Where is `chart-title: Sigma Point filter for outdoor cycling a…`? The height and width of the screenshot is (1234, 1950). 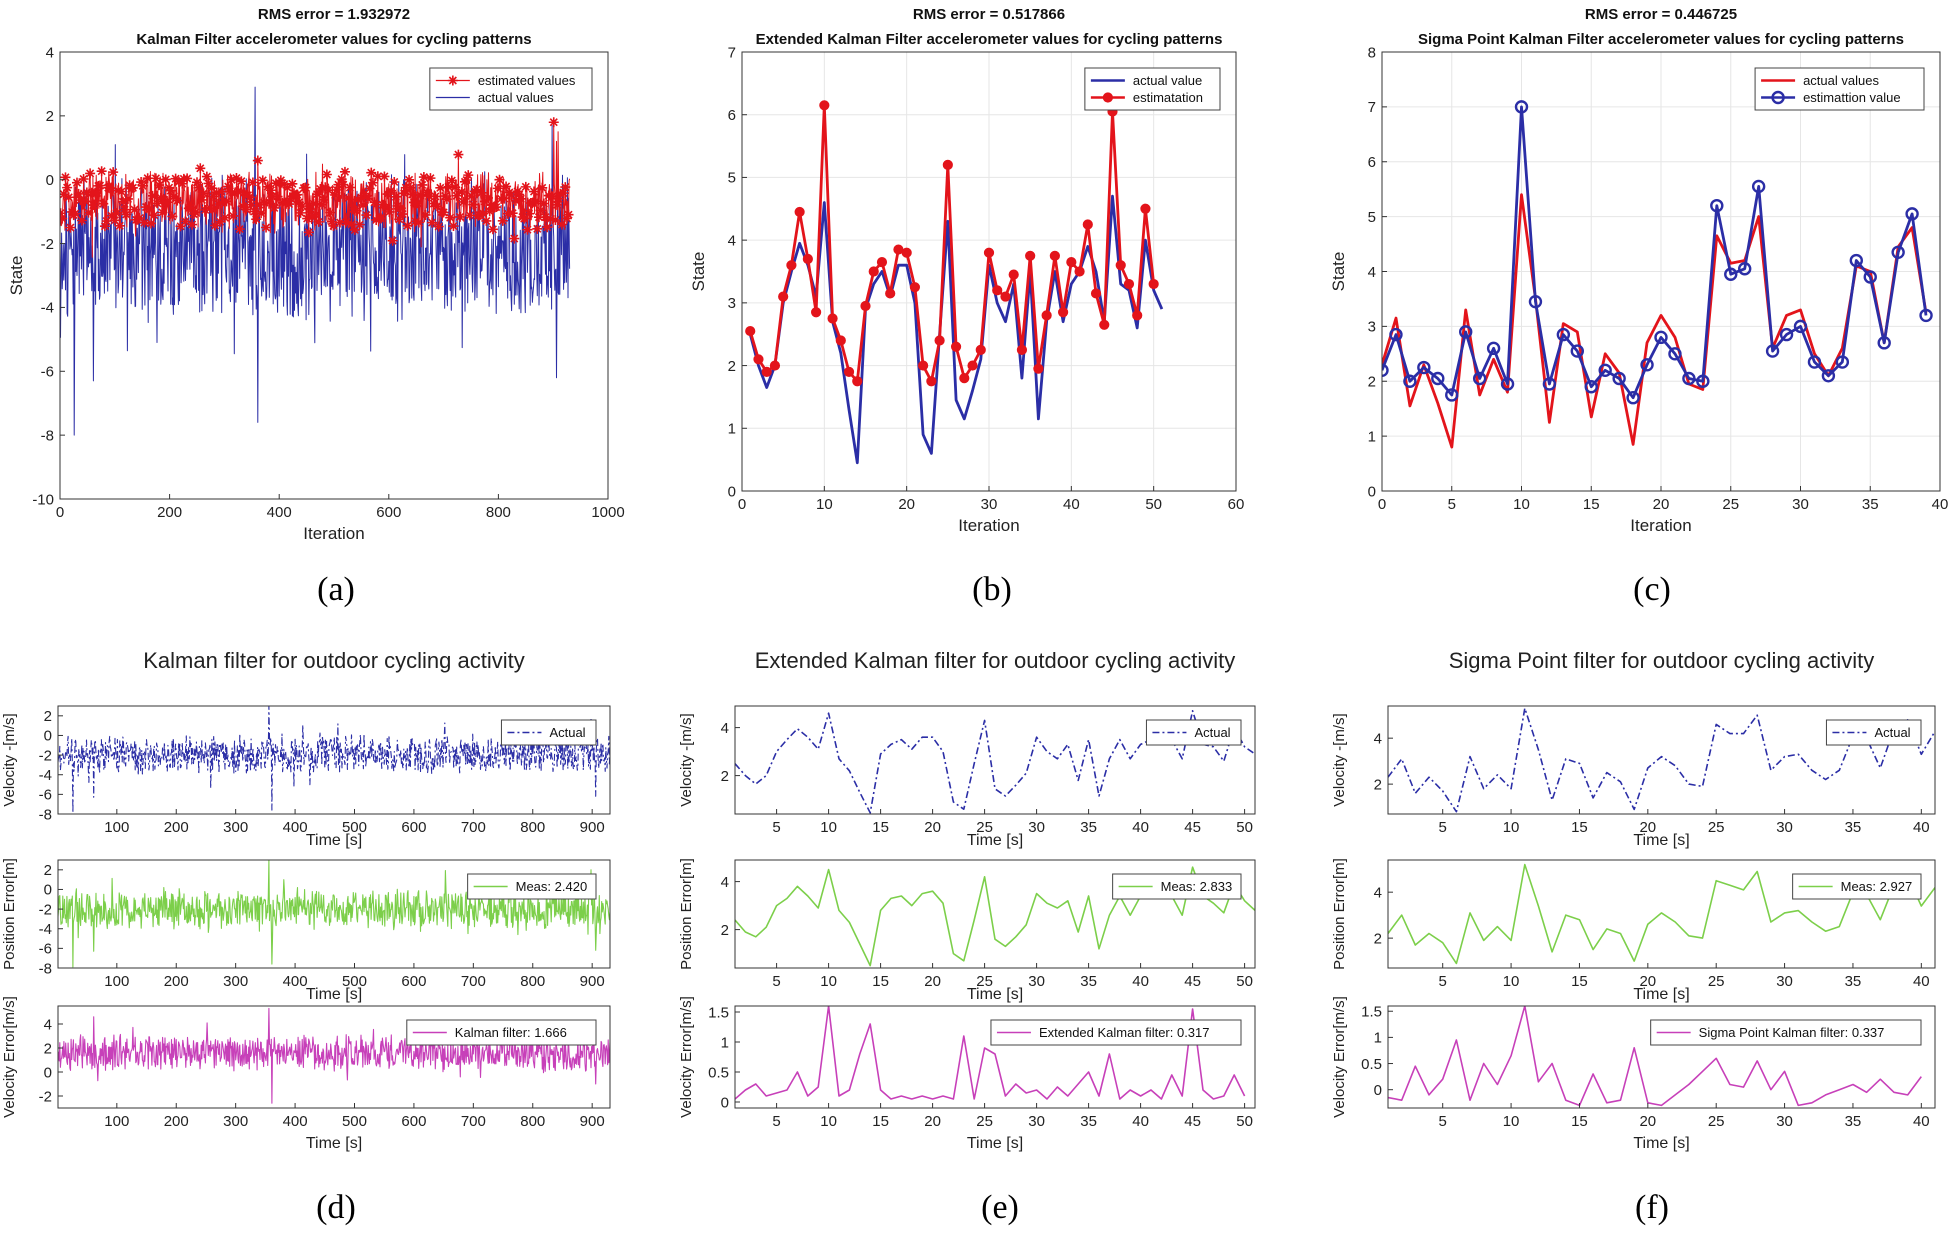 chart-title: Sigma Point filter for outdoor cycling a… is located at coordinates (1662, 660).